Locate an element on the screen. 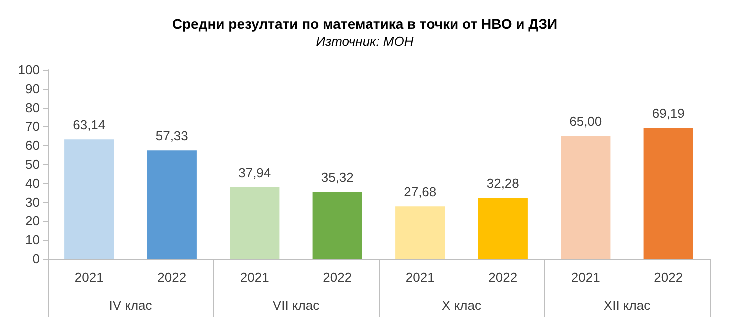 The height and width of the screenshot is (333, 730). y-tick-label: 90 is located at coordinates (33, 88).